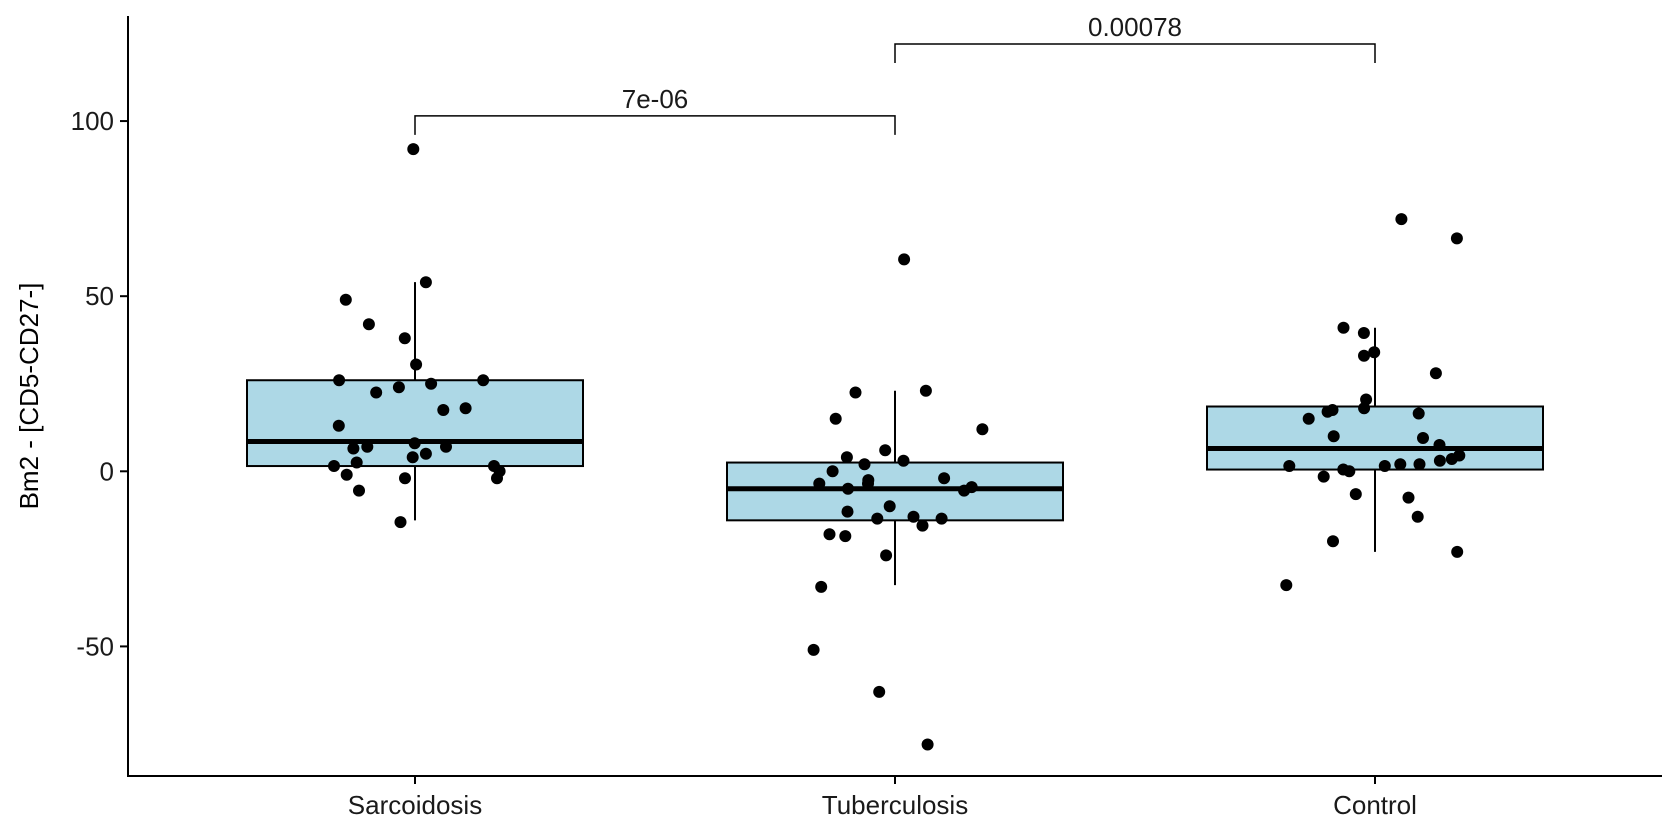  Describe the element at coordinates (415, 805) in the screenshot. I see `x-tick-label: Sarcoidosis` at that location.